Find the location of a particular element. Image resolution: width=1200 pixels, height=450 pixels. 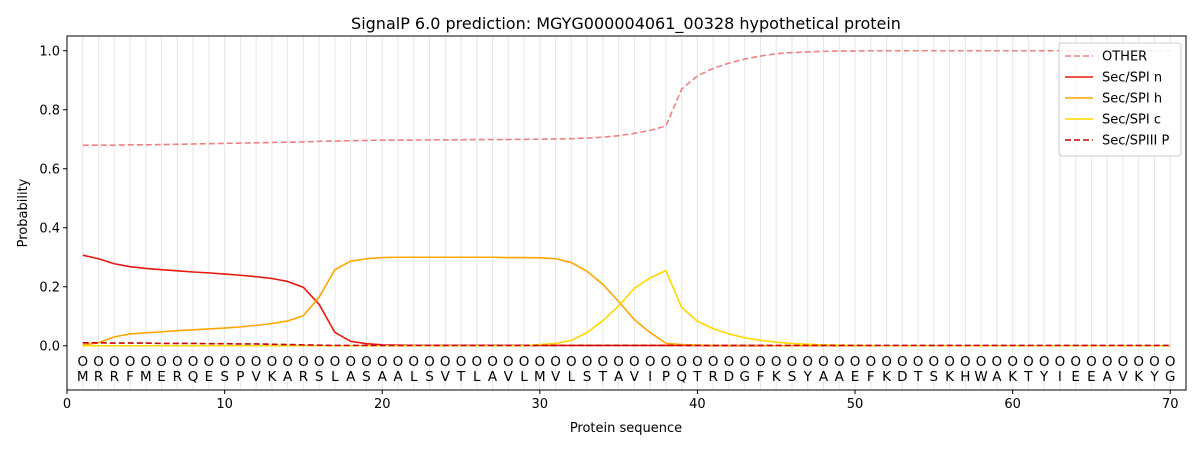

legend-label: Sec/SPI c is located at coordinates (1131, 120).